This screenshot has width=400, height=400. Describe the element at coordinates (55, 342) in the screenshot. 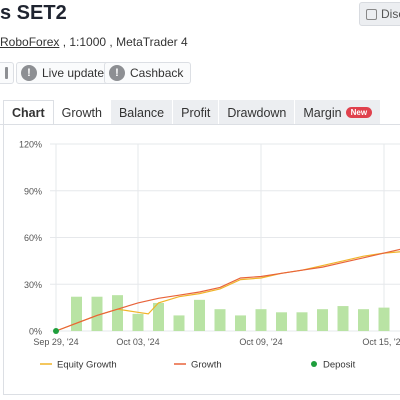

I see `x-tick-label: Sep 29, '24` at that location.